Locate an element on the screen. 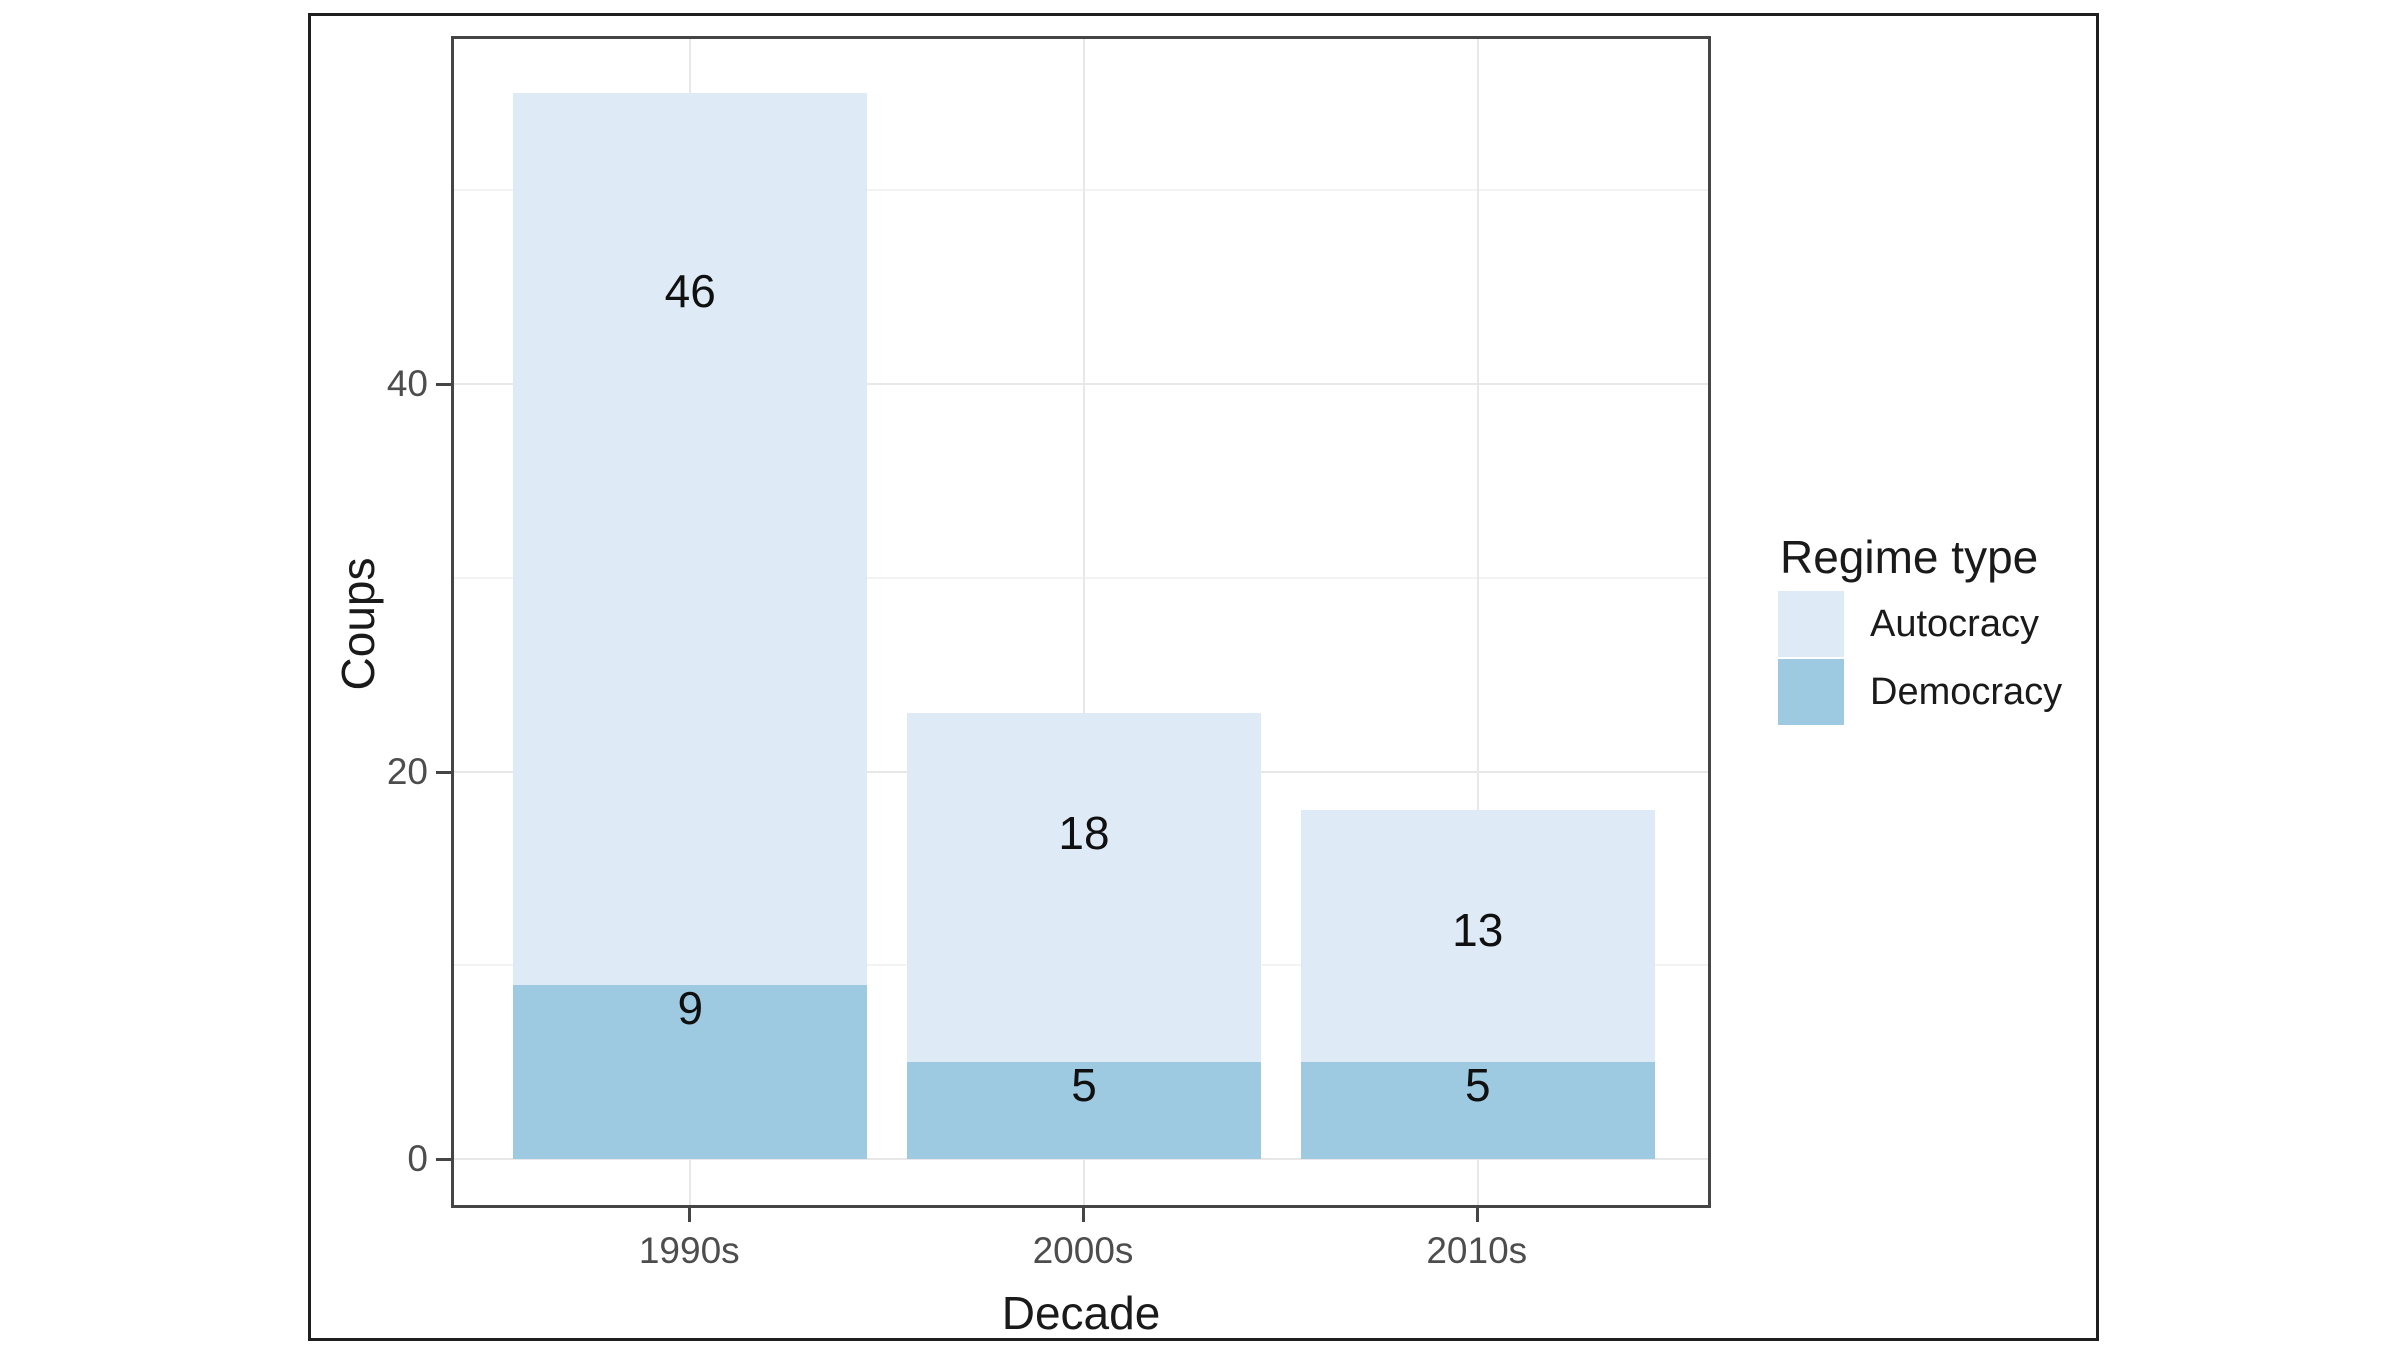  gridline-major-x-2000s is located at coordinates (1084, 622).